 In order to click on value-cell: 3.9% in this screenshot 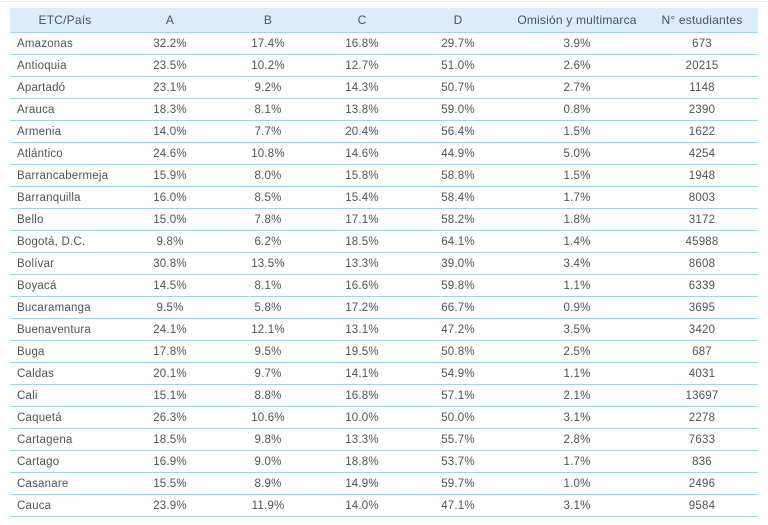, I will do `click(577, 43)`.